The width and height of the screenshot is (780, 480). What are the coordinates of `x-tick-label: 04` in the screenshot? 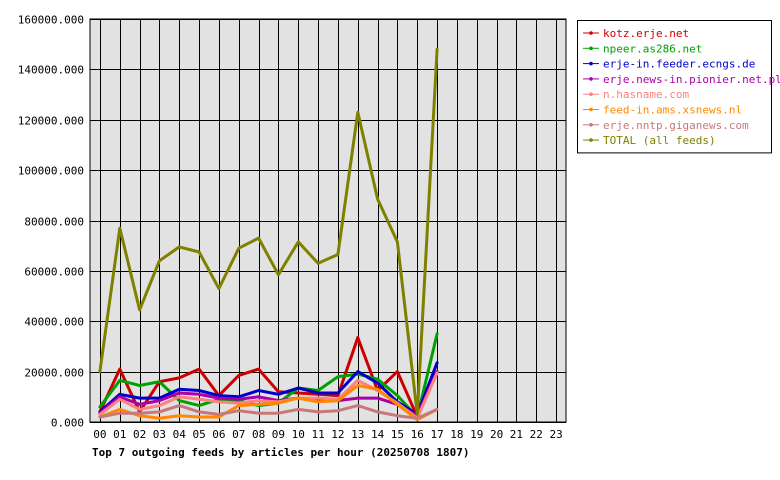 It's located at (180, 434).